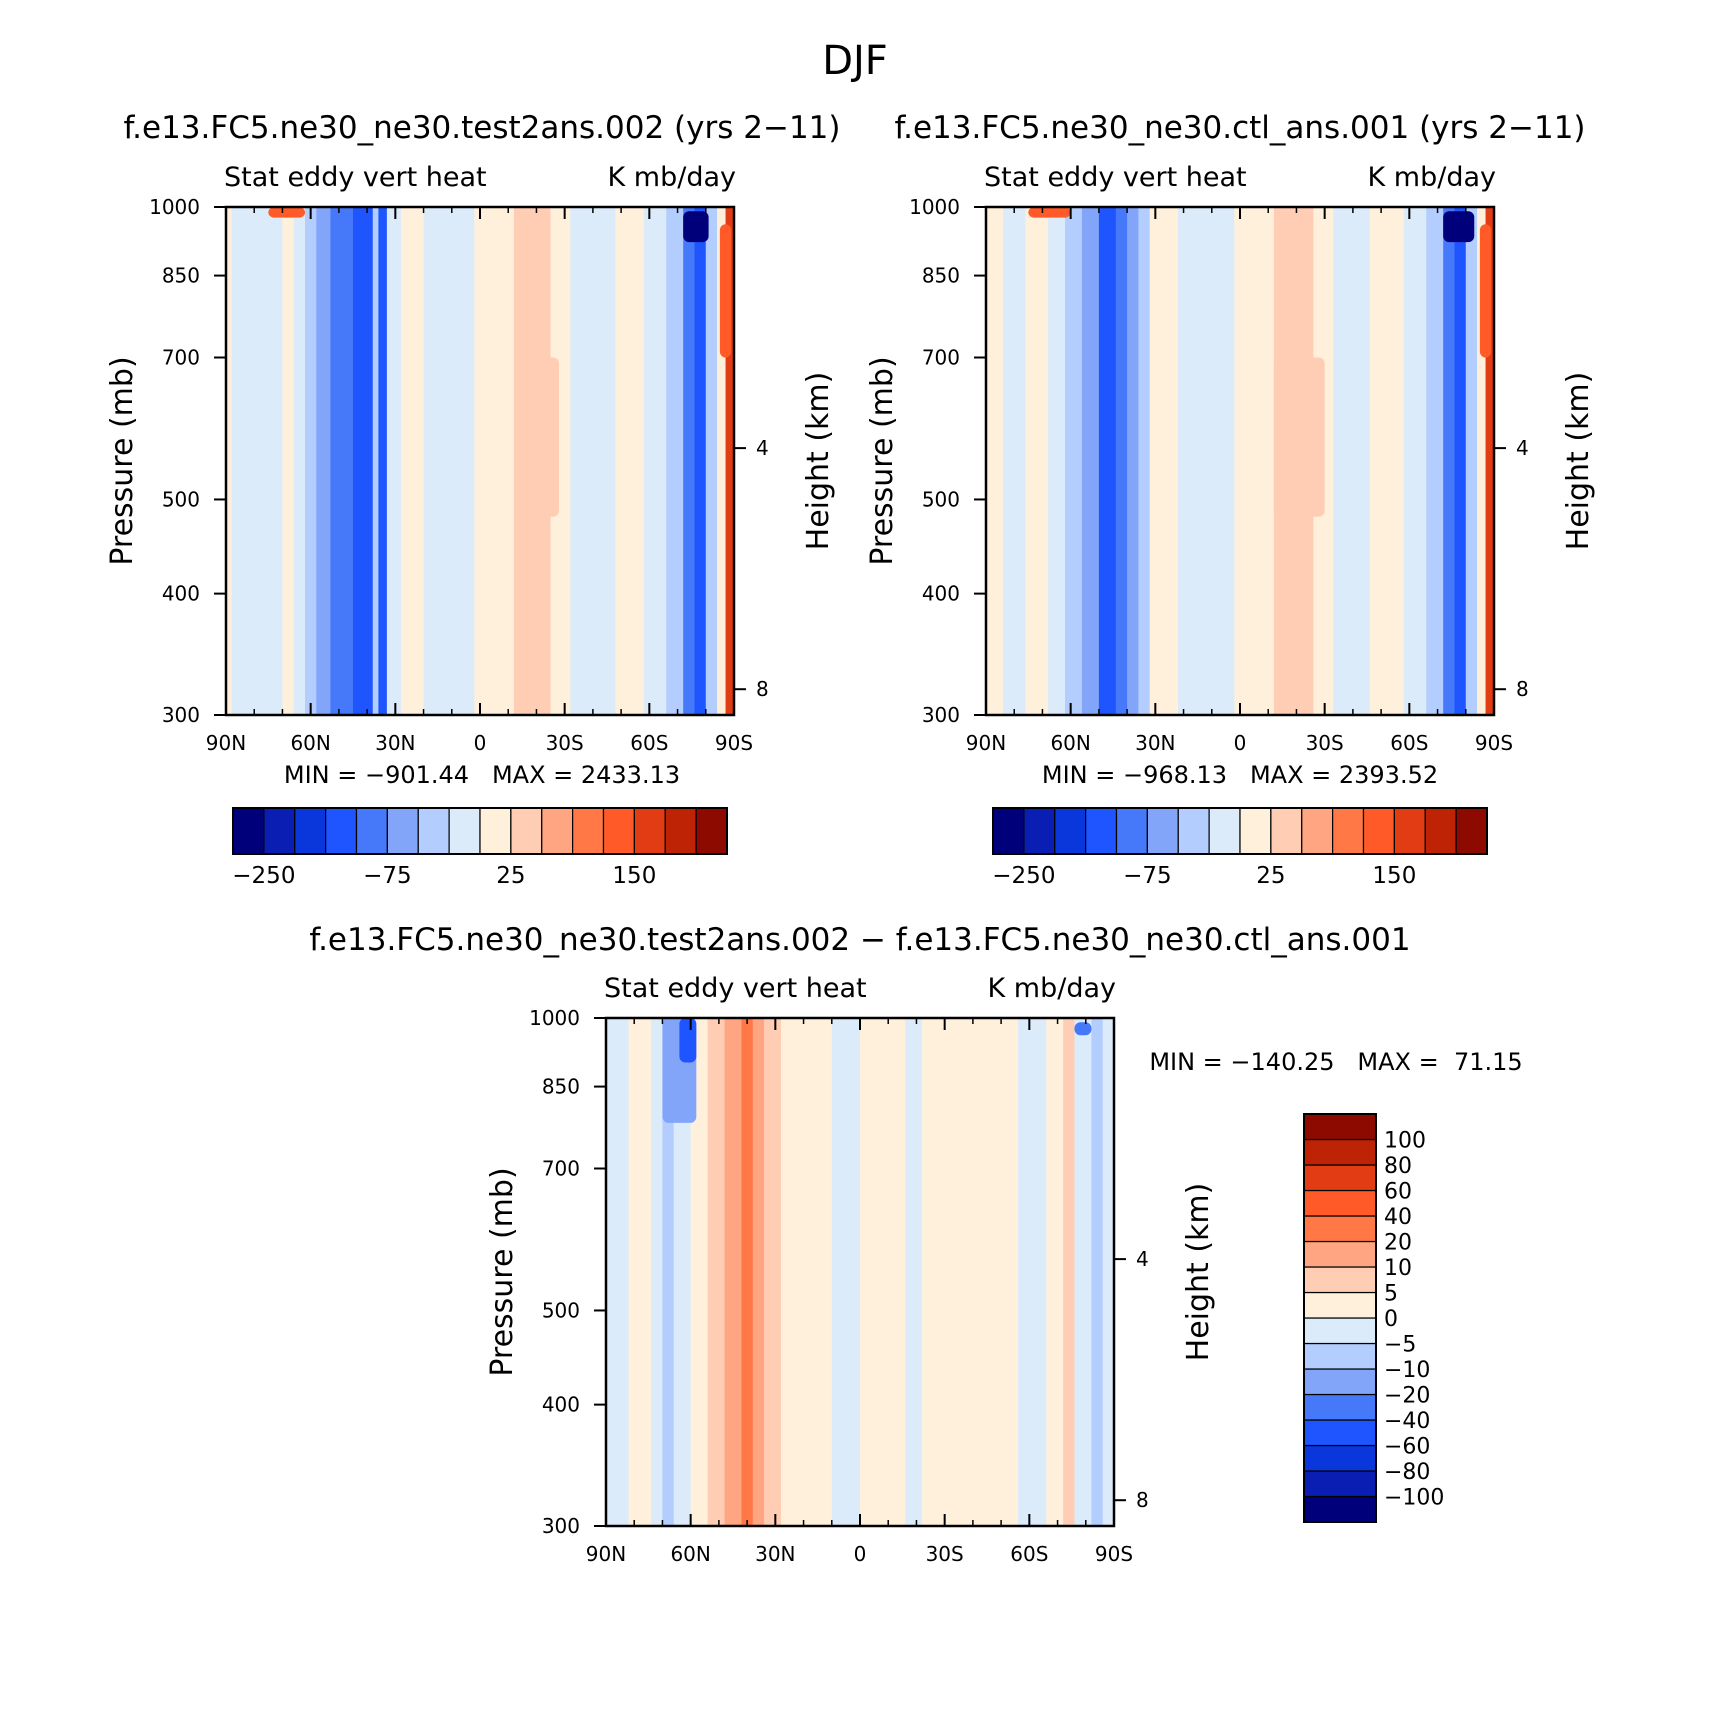  What do you see at coordinates (1485, 291) in the screenshot?
I see `contour-blob` at bounding box center [1485, 291].